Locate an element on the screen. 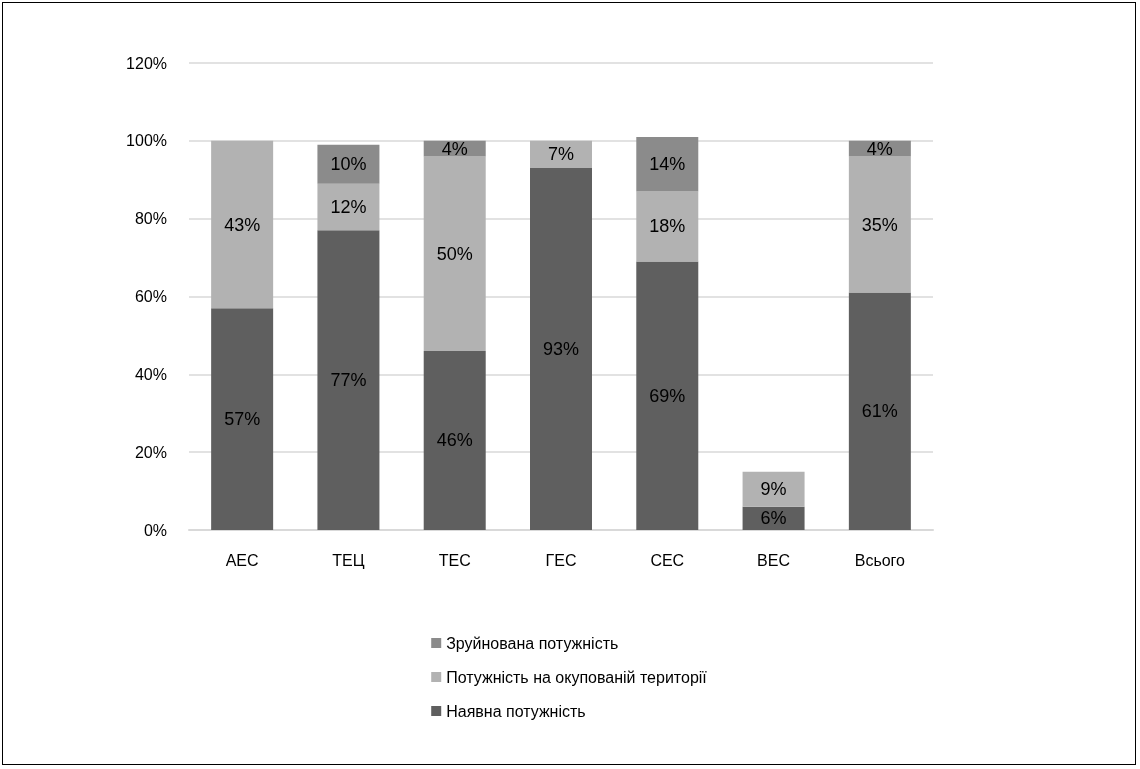  data-label: 61% is located at coordinates (879, 411).